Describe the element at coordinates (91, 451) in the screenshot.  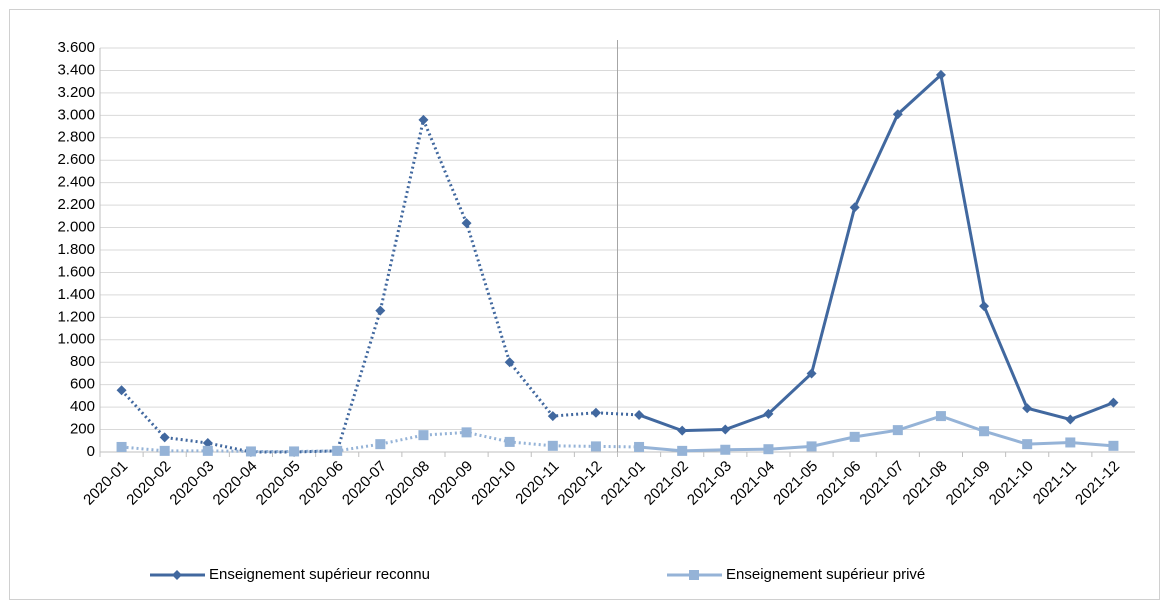
I see `y-tick-label: 0` at that location.